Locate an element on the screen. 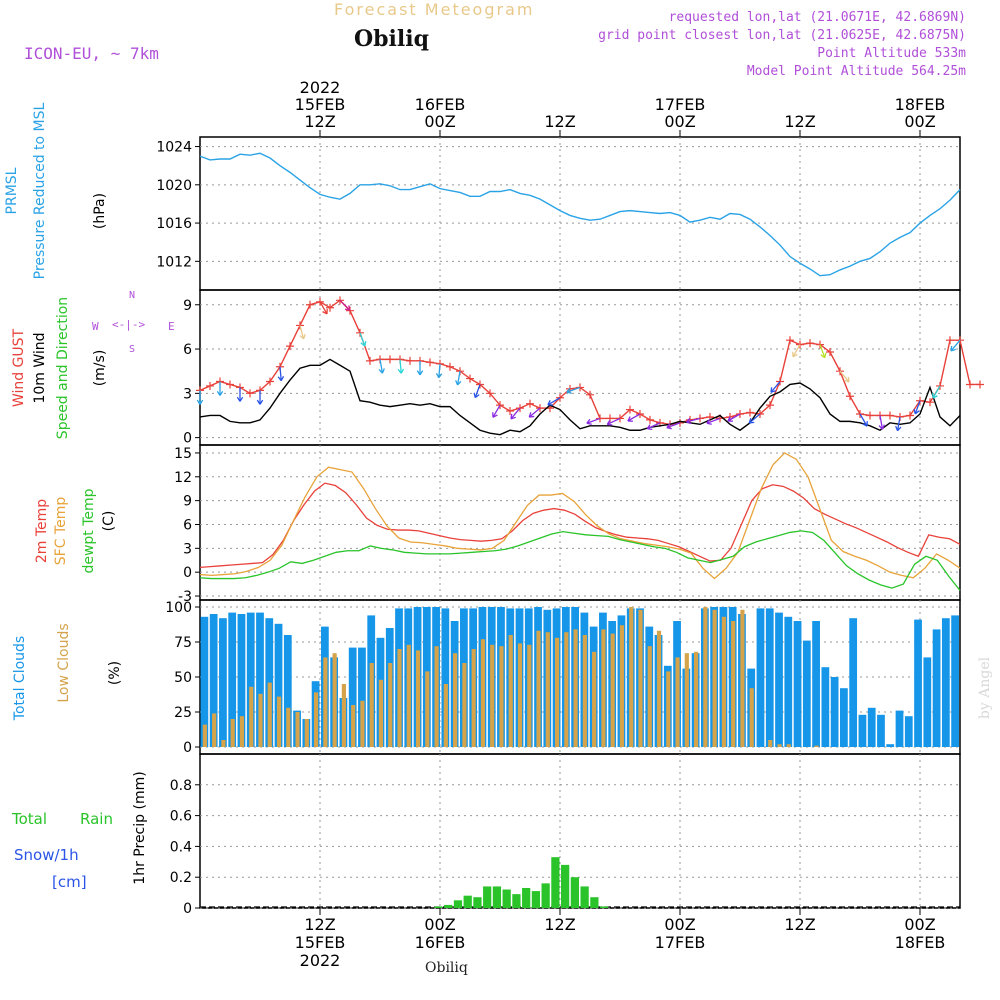 This screenshot has height=1000, width=1000. y-tick-label: 0.8 is located at coordinates (181, 786).